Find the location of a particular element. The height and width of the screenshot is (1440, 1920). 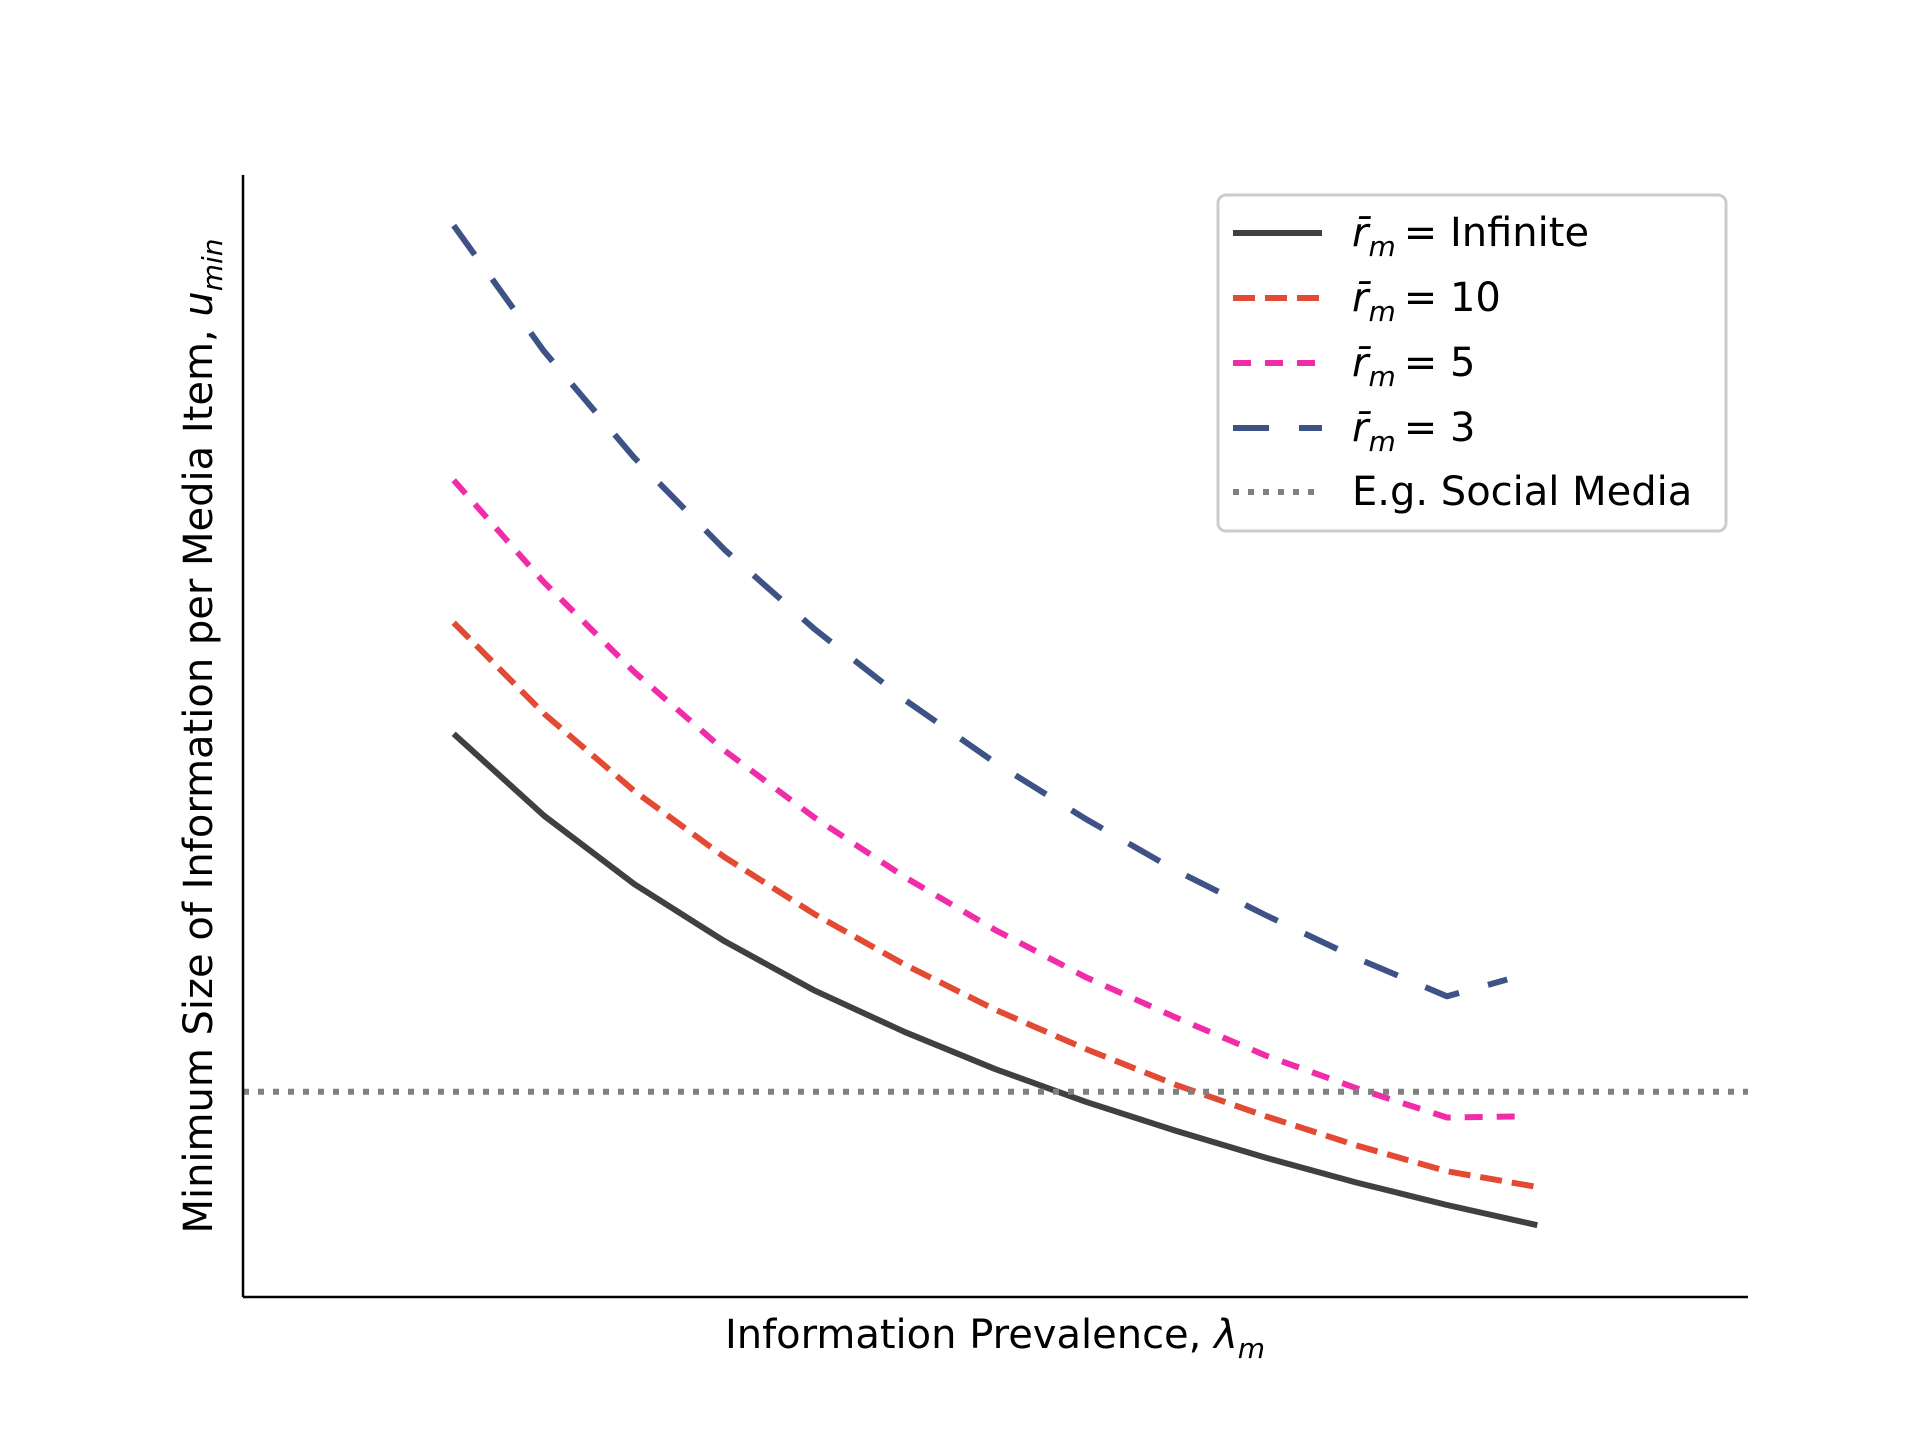

legend-frame is located at coordinates (1472, 363).